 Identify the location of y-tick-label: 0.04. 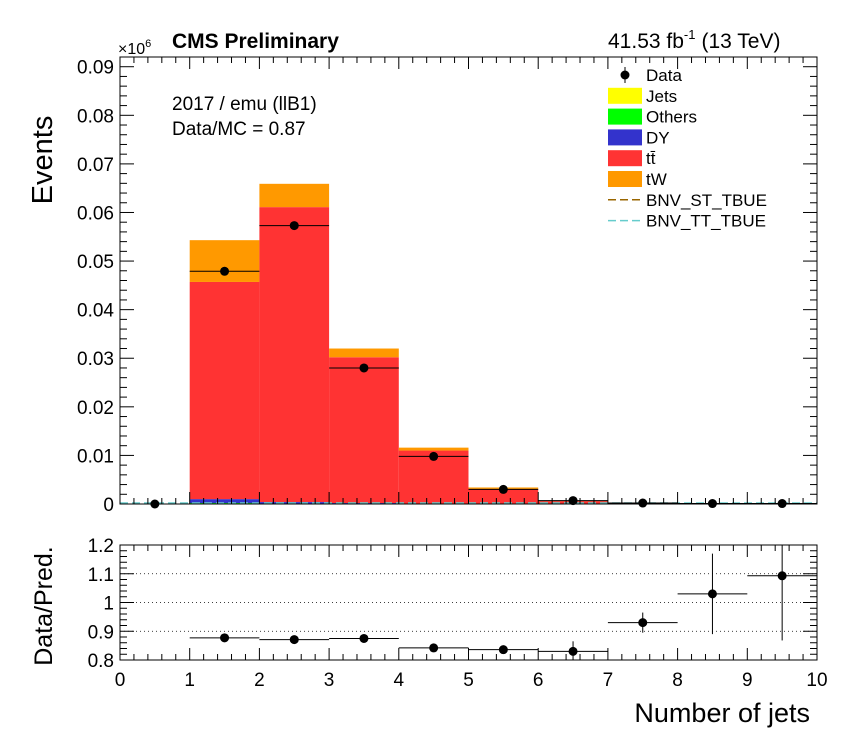
(95, 311).